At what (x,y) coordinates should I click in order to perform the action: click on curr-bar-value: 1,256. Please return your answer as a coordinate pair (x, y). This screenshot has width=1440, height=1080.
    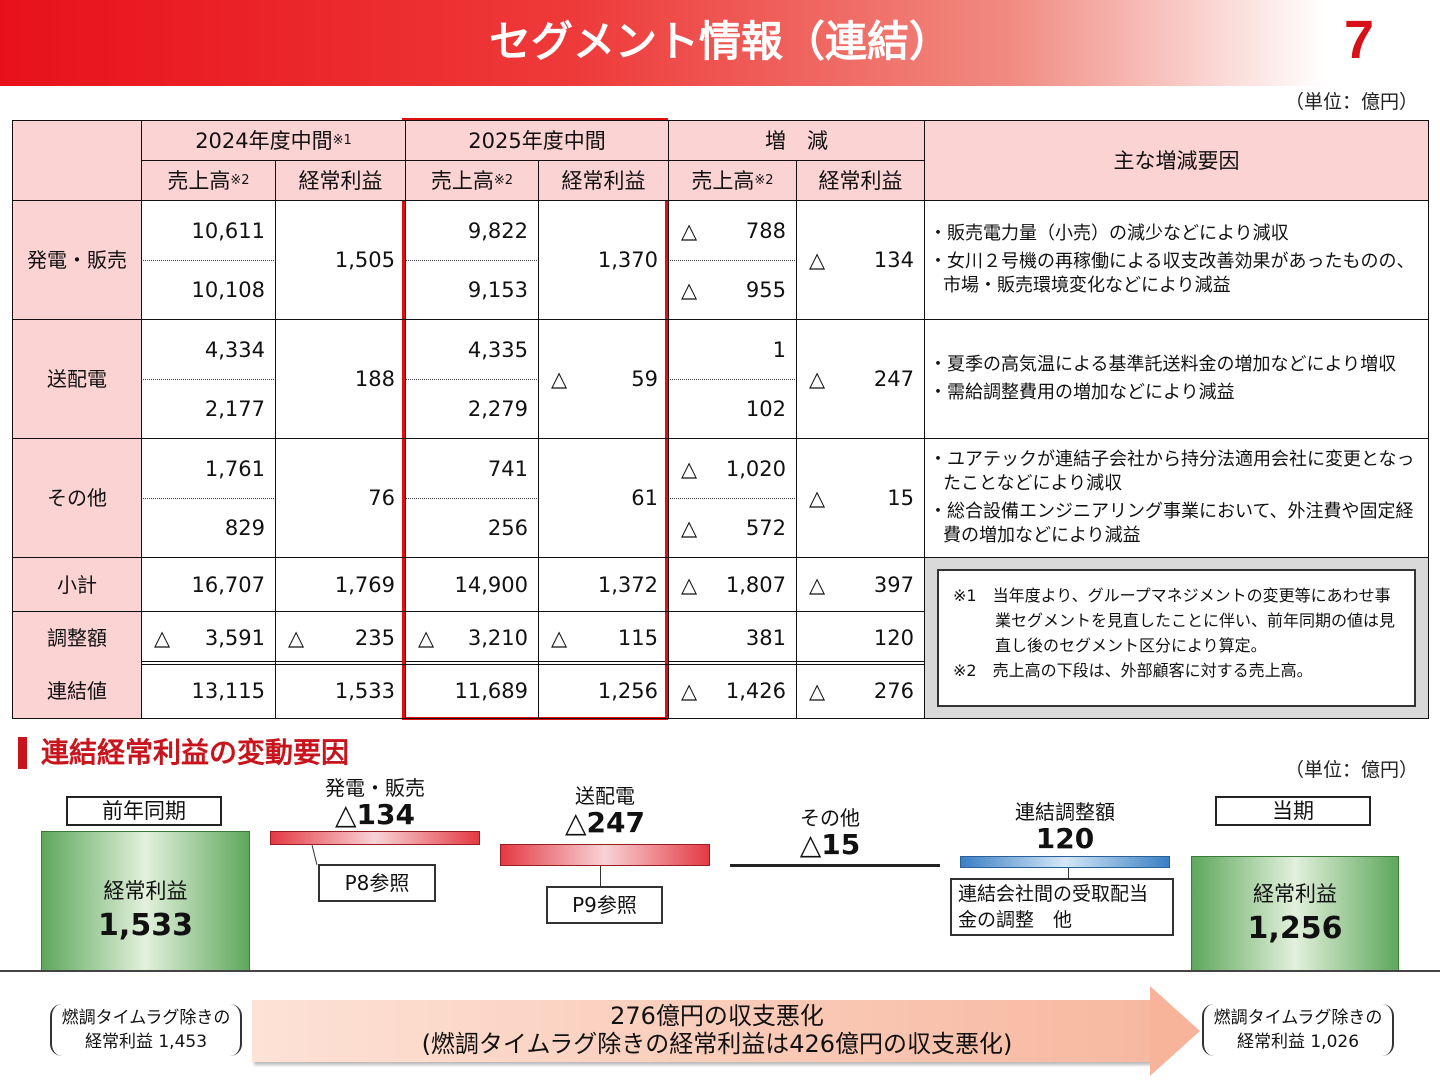
    Looking at the image, I should click on (1295, 928).